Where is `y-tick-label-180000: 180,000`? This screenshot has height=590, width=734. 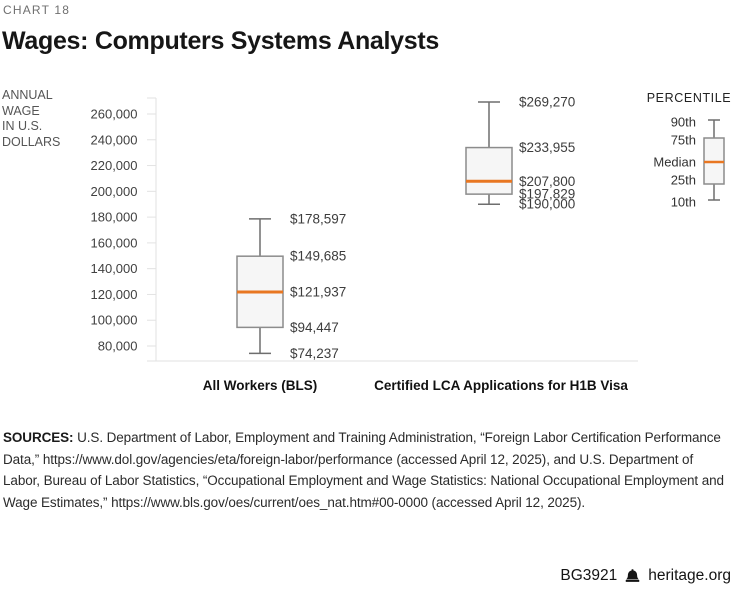
y-tick-label-180000: 180,000 is located at coordinates (114, 217).